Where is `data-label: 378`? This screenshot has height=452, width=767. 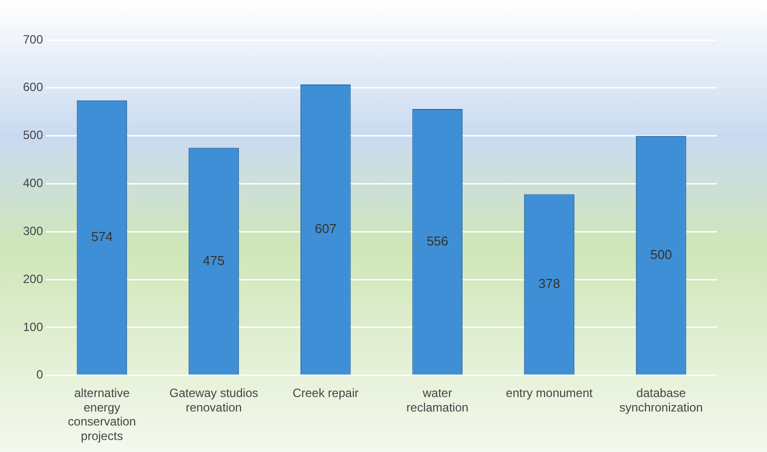 data-label: 378 is located at coordinates (549, 284).